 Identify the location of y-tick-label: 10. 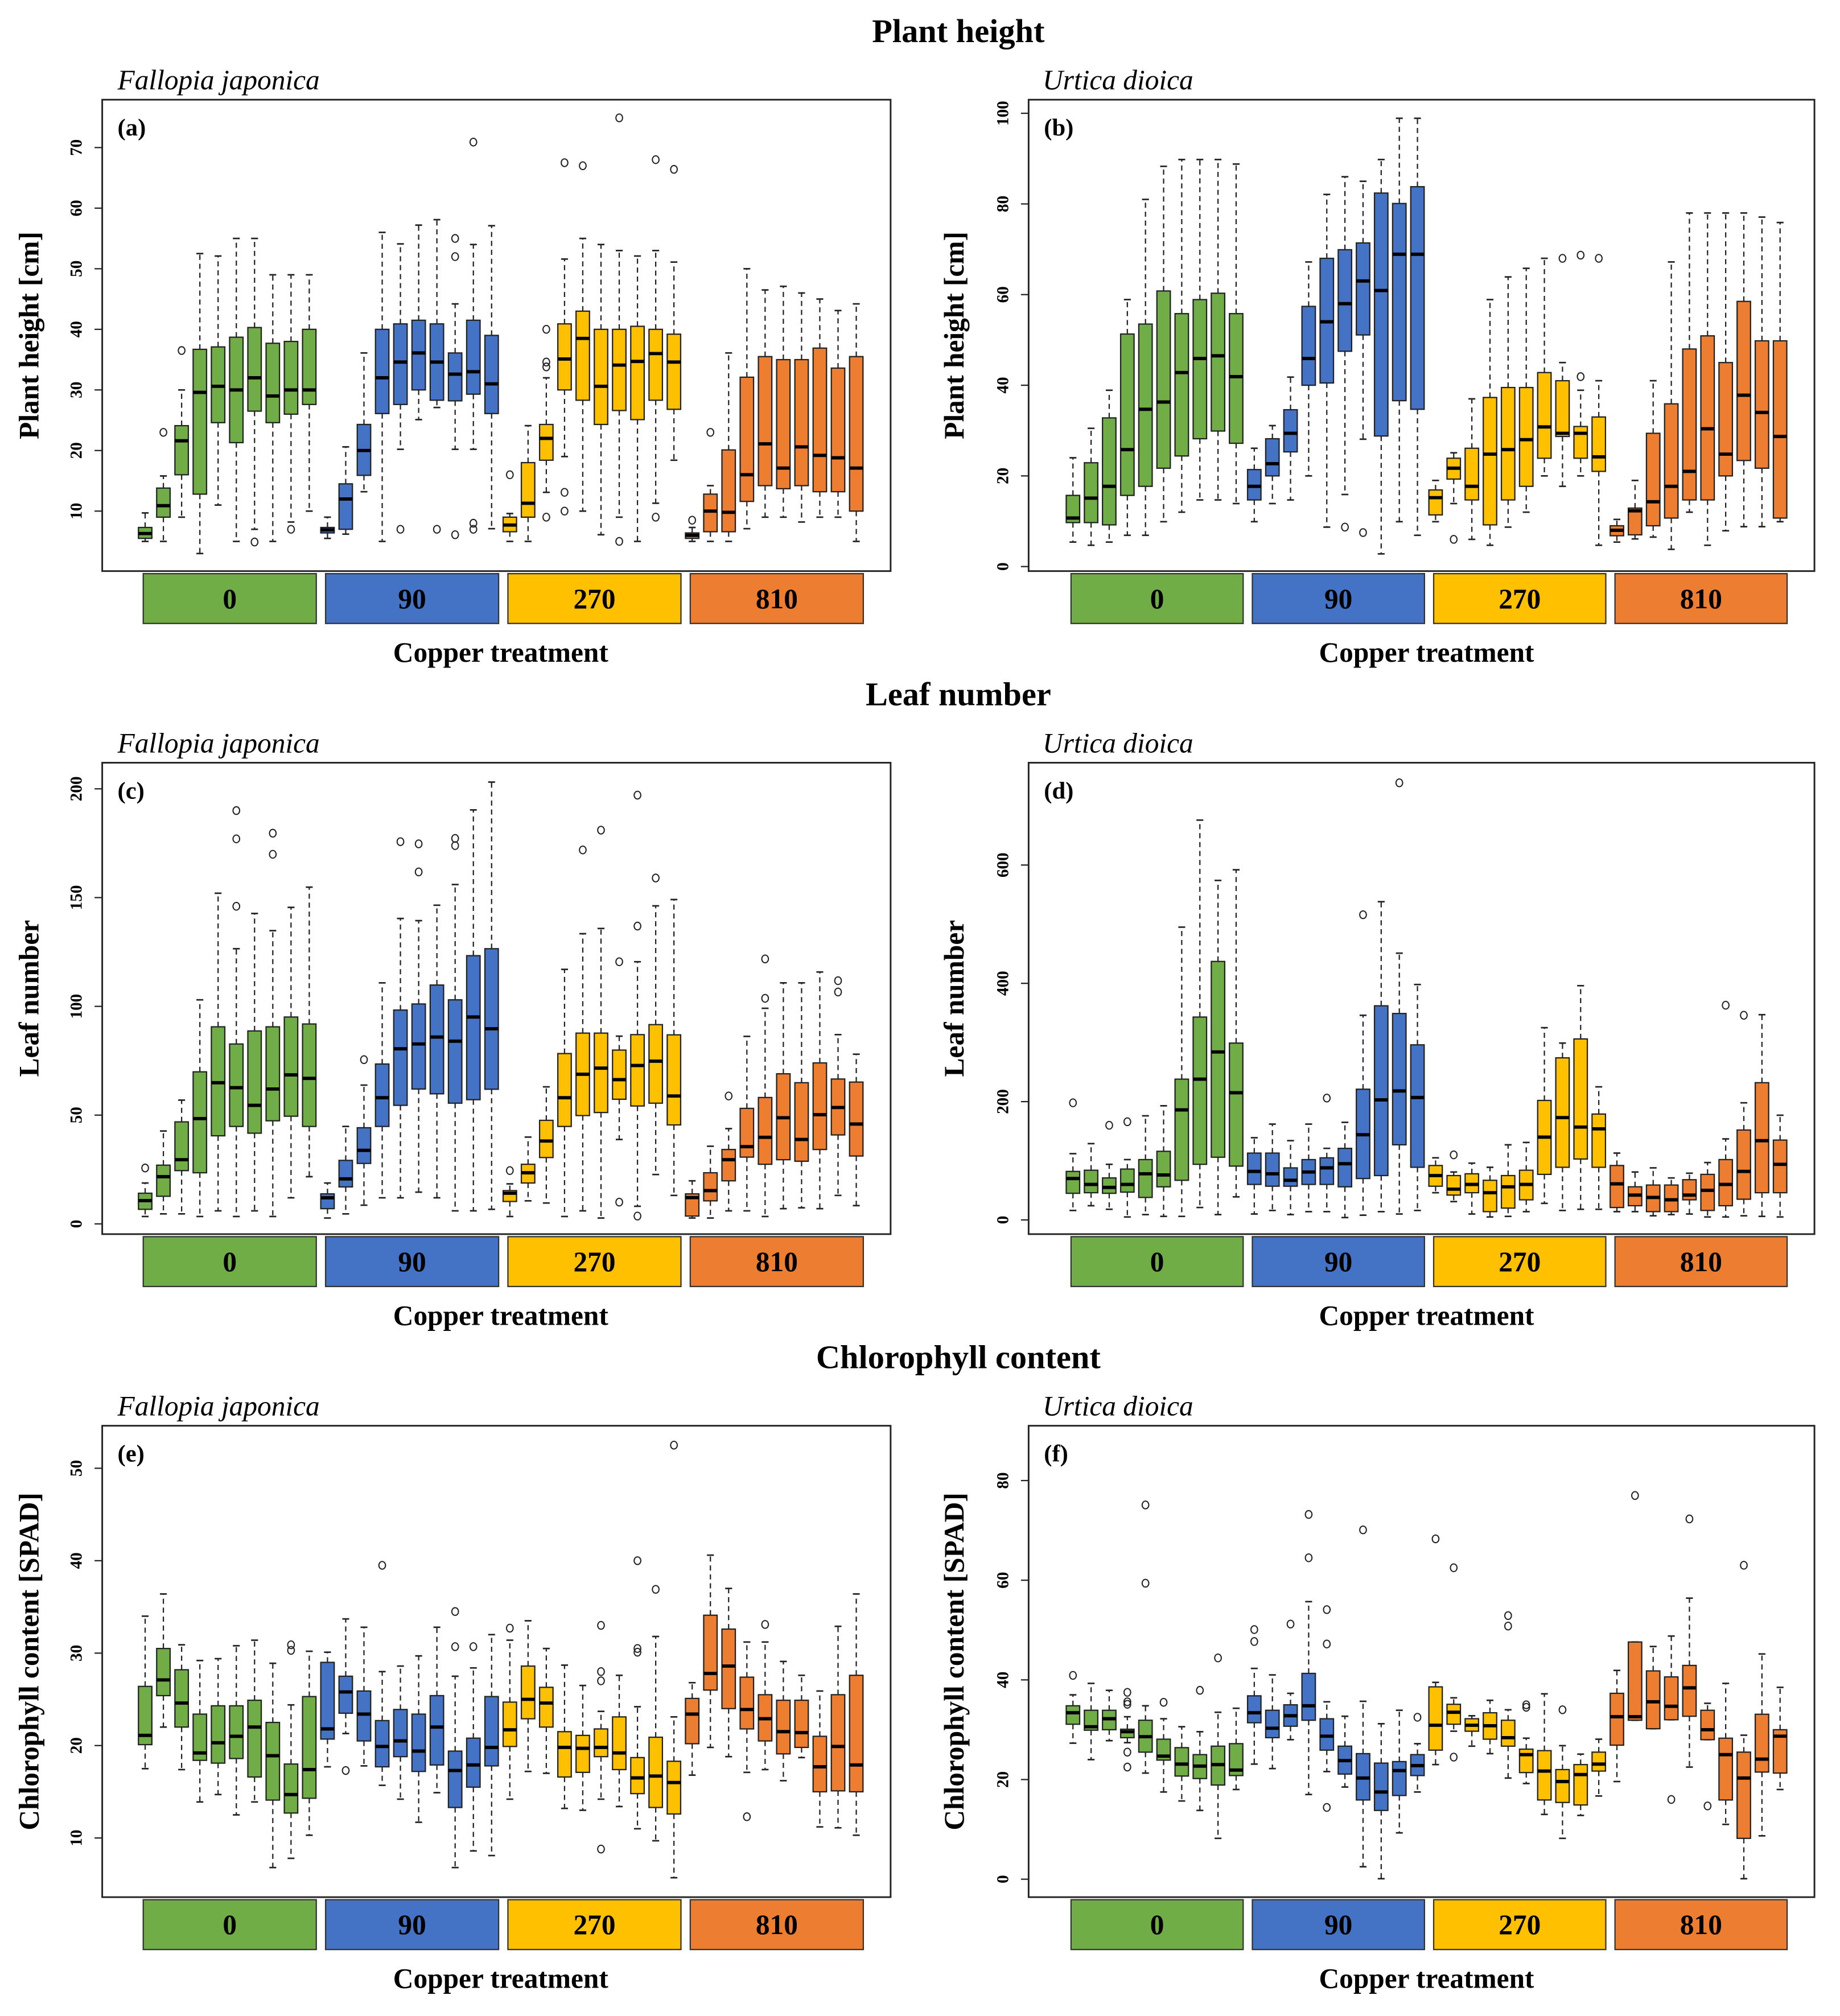
(77, 512).